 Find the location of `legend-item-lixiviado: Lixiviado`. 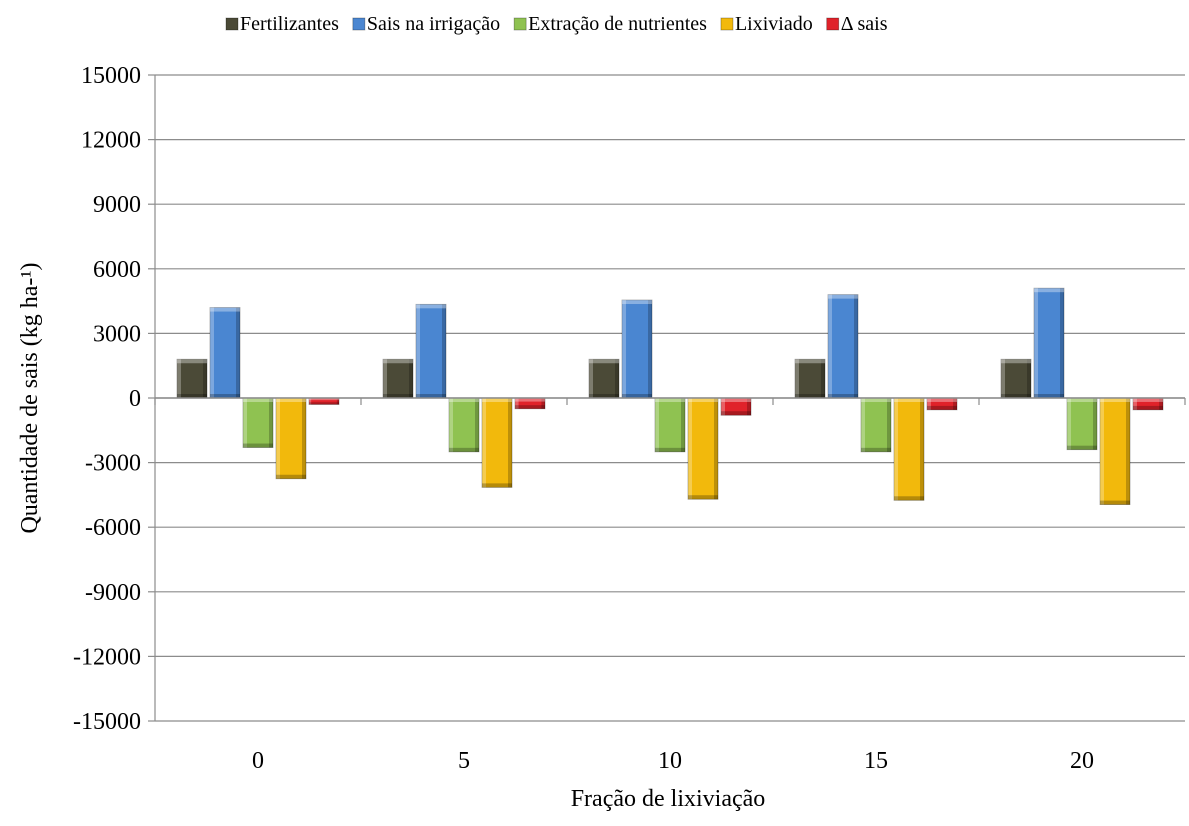

legend-item-lixiviado: Lixiviado is located at coordinates (766, 24).